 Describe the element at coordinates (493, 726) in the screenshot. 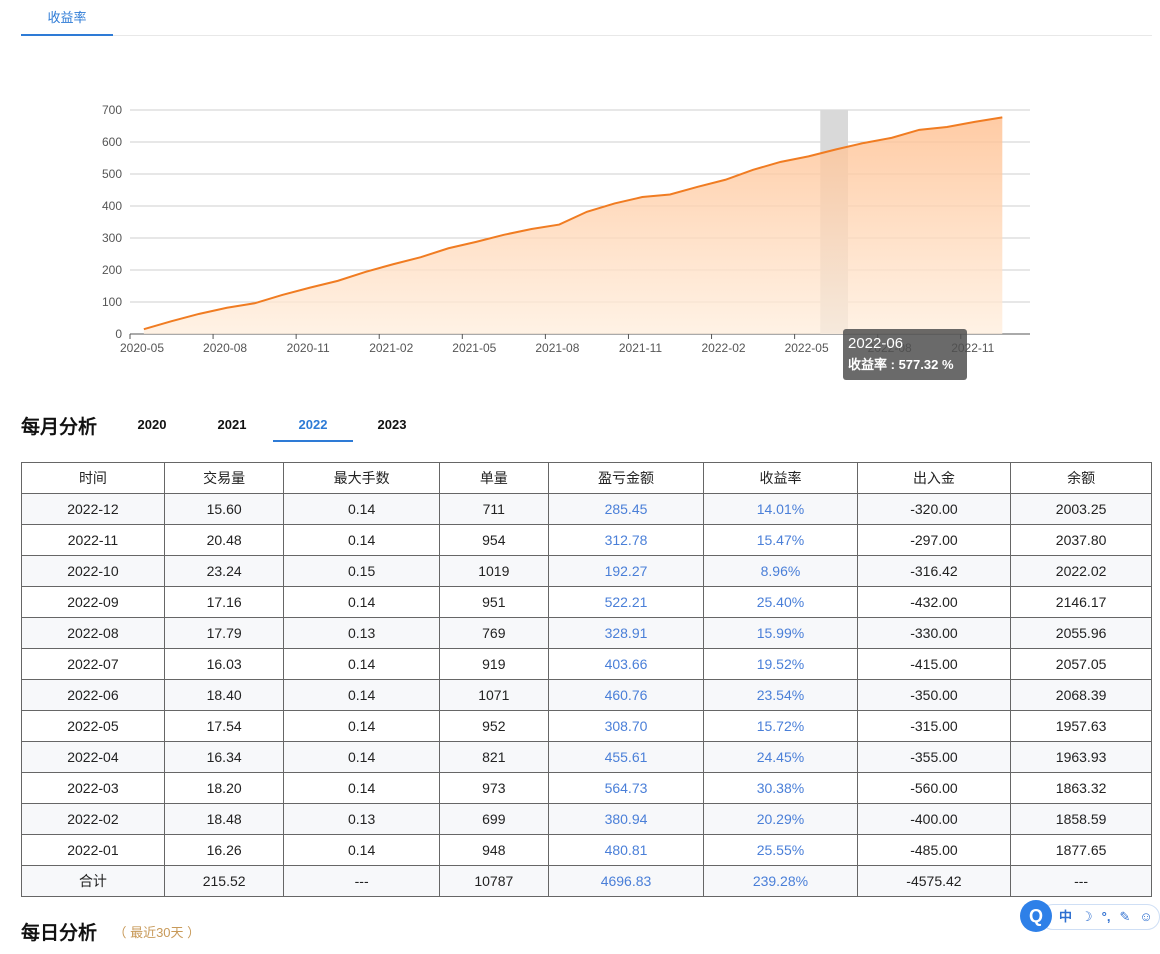

I see `cell-orders: 952` at that location.